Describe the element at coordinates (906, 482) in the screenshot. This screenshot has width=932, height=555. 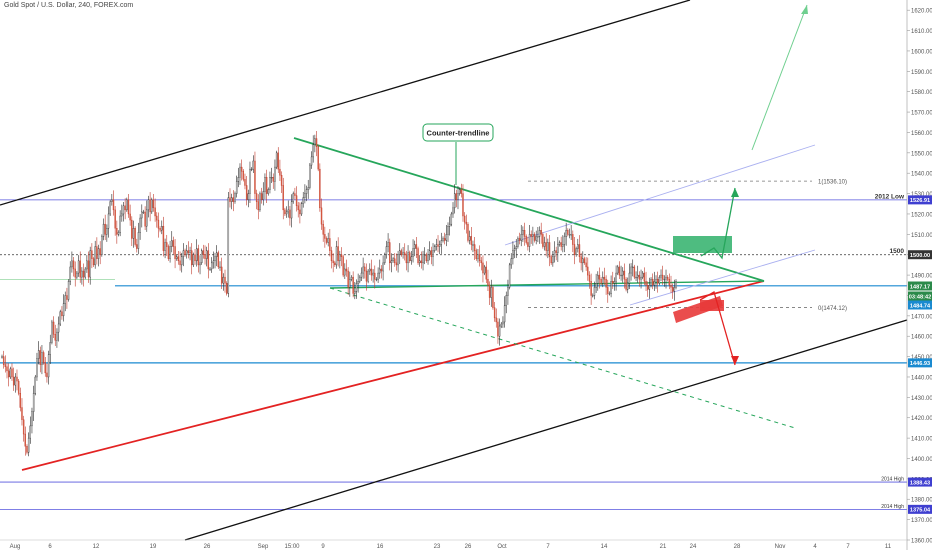
I see `price-label: 1388.43 2014 High` at that location.